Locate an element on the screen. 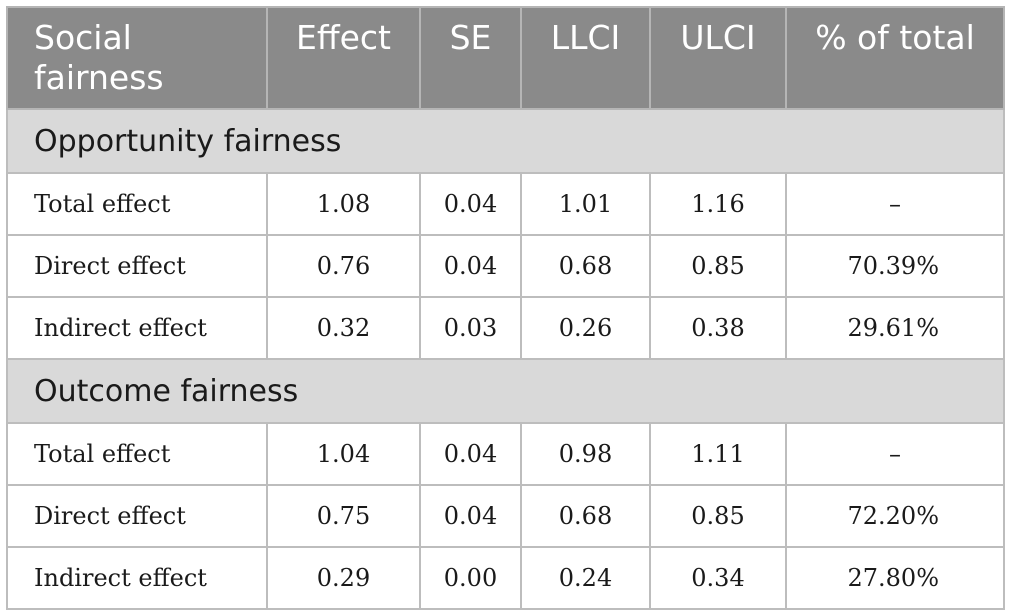  pct-cell: 27.80% is located at coordinates (895, 578).